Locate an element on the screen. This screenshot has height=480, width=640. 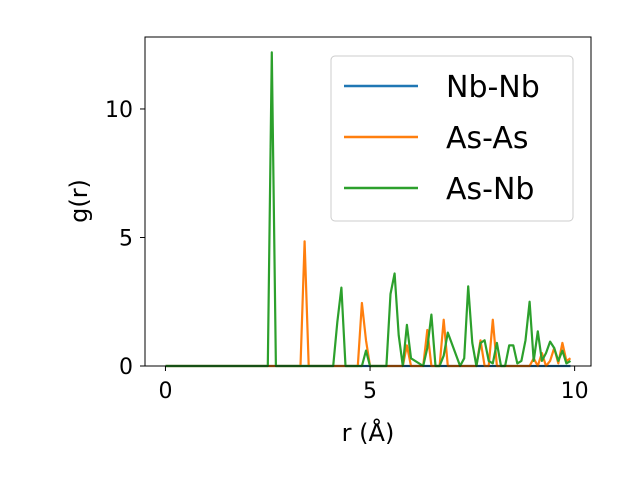
legend-label-nb-nb: Nb-Nb is located at coordinates (493, 87).